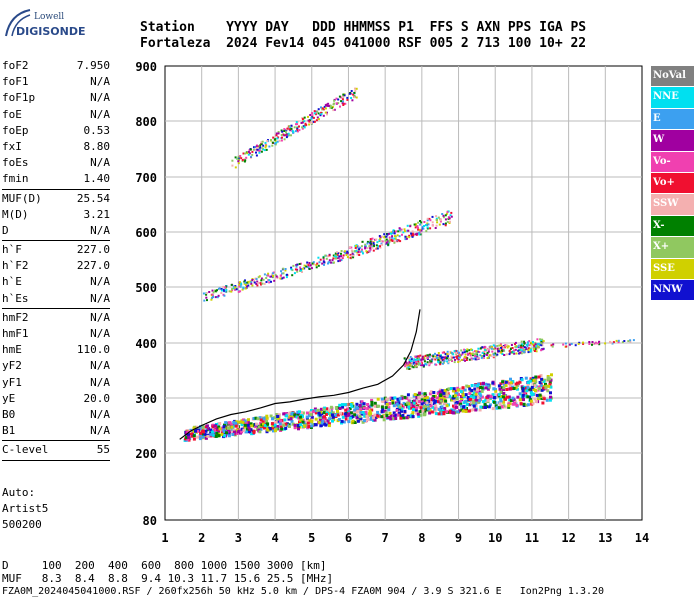  What do you see at coordinates (51, 31) in the screenshot?
I see `logo-text-digisonde: DIGISONDE` at bounding box center [51, 31].